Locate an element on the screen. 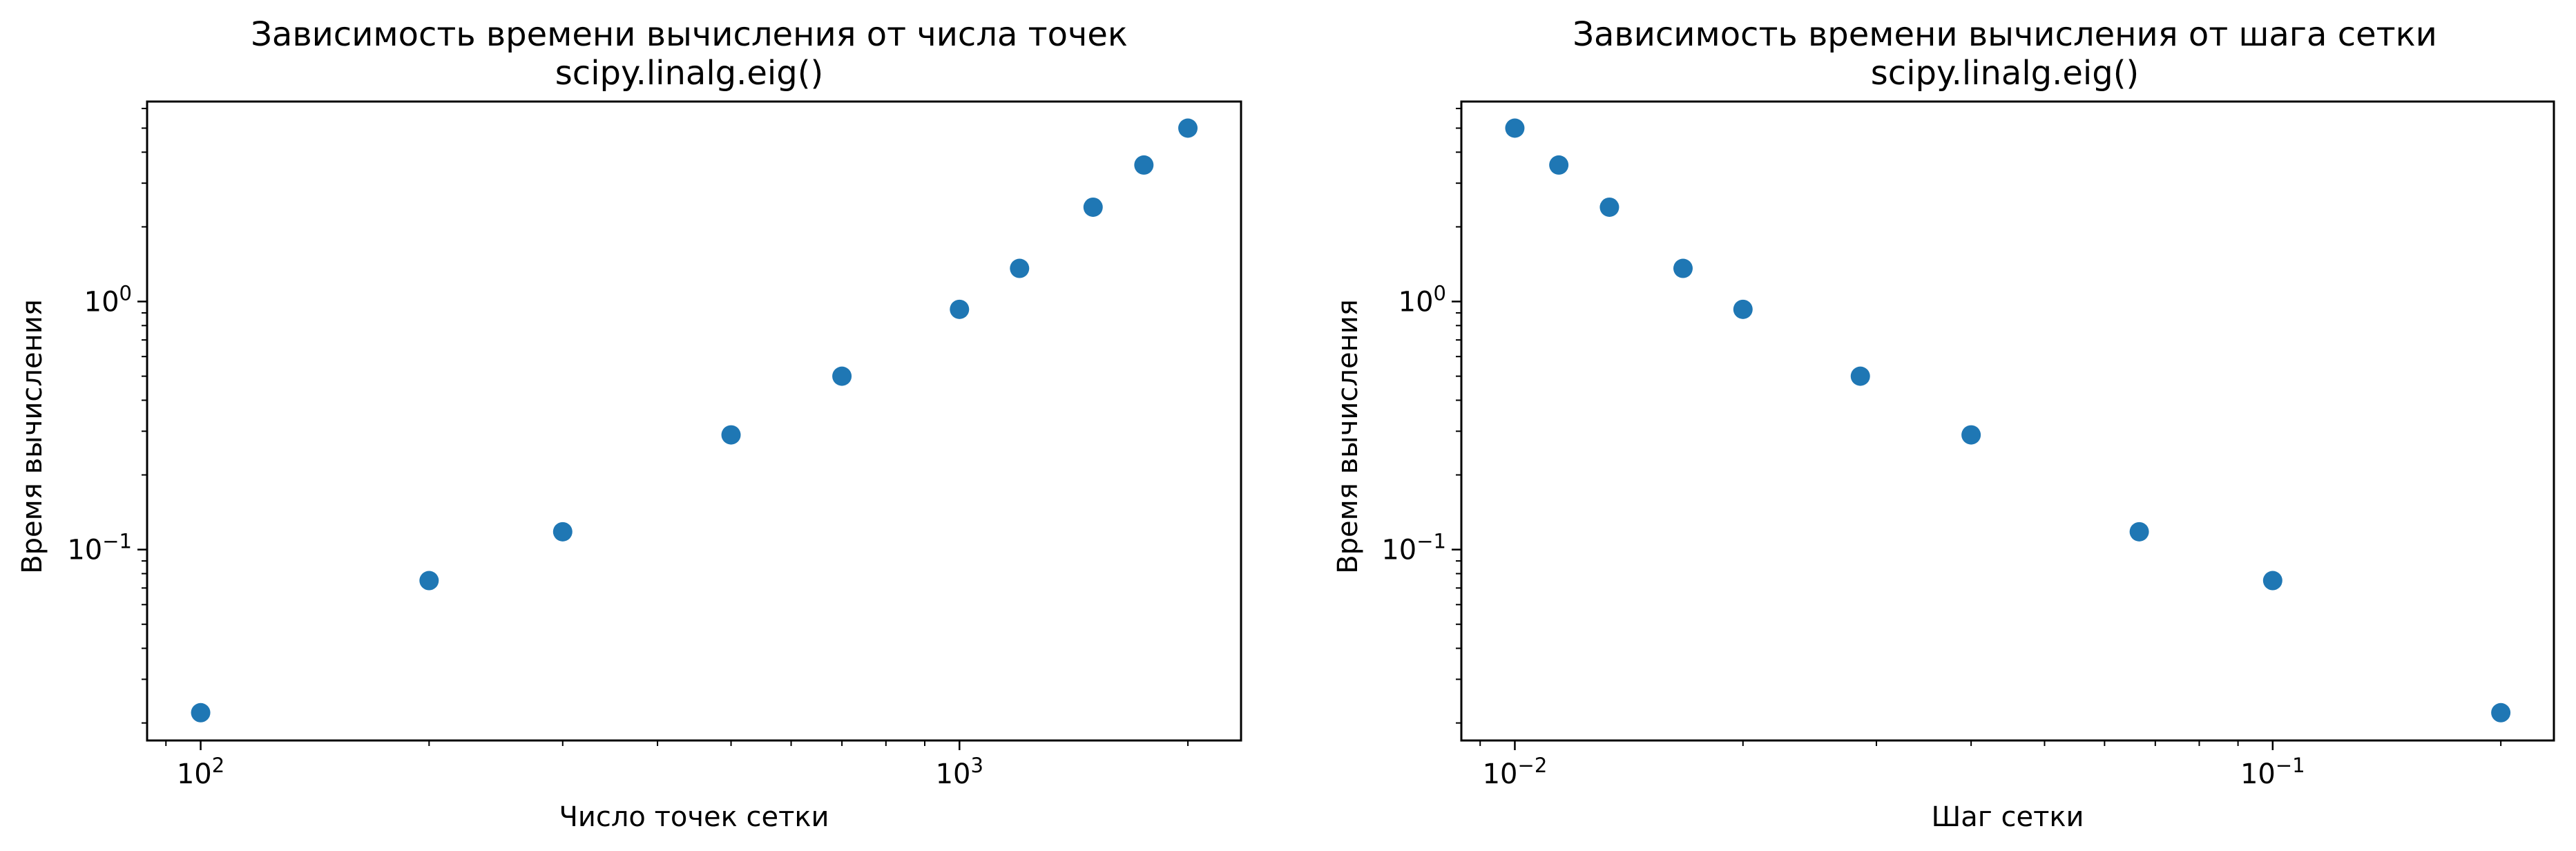 This screenshot has height=851, width=2576. x-tick-label: 10² is located at coordinates (200, 772).